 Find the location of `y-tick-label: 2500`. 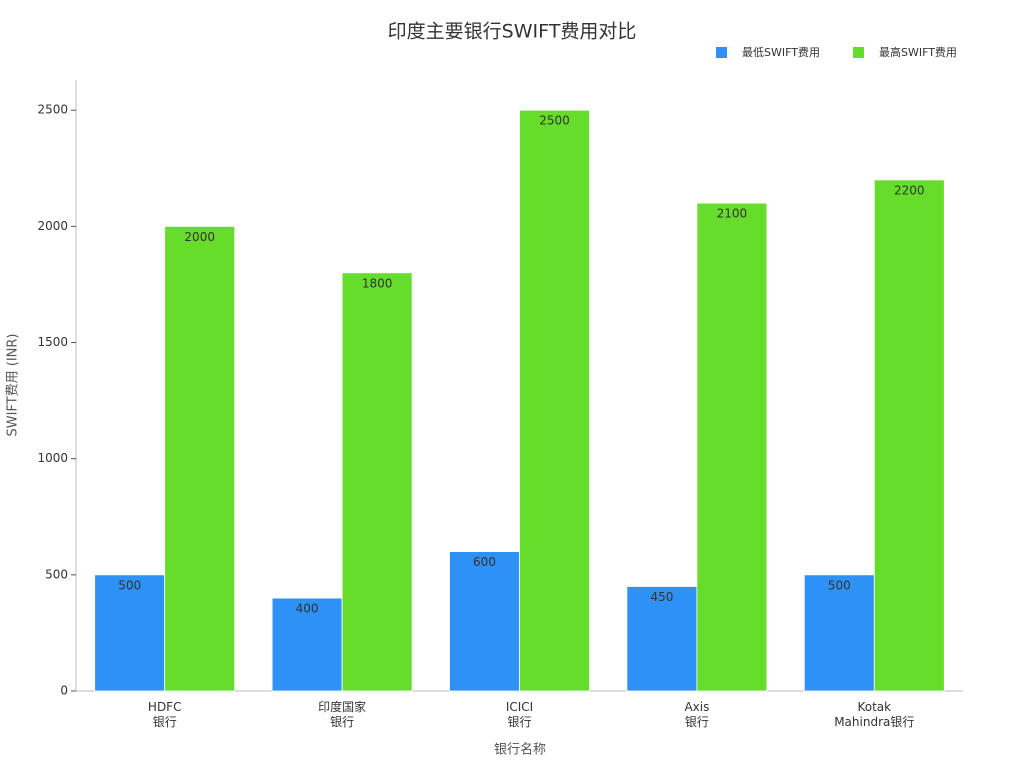

y-tick-label: 2500 is located at coordinates (52, 110).